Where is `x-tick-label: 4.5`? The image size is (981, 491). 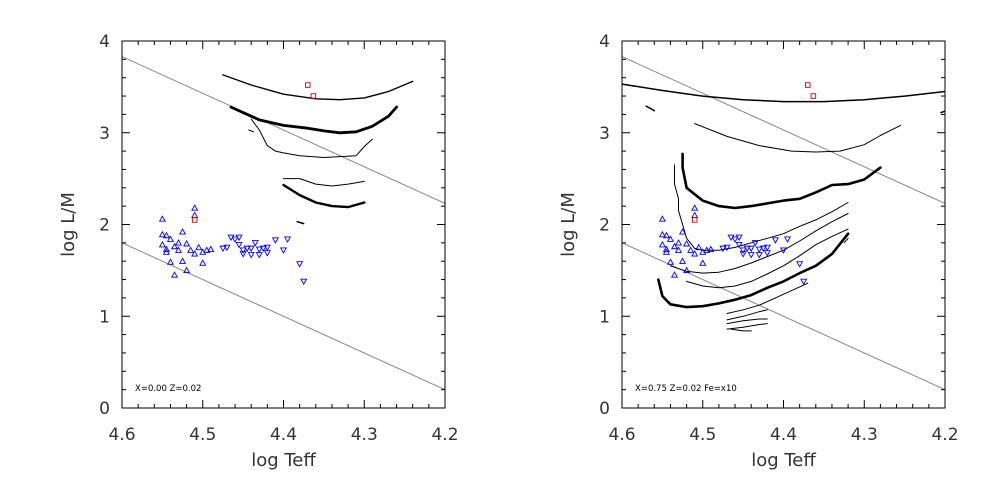
x-tick-label: 4.5 is located at coordinates (702, 435).